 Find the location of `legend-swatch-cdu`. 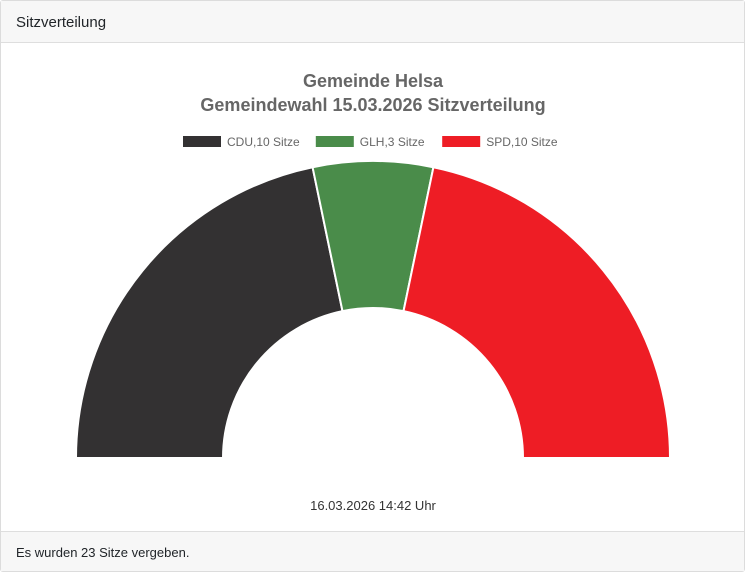

legend-swatch-cdu is located at coordinates (202, 141).